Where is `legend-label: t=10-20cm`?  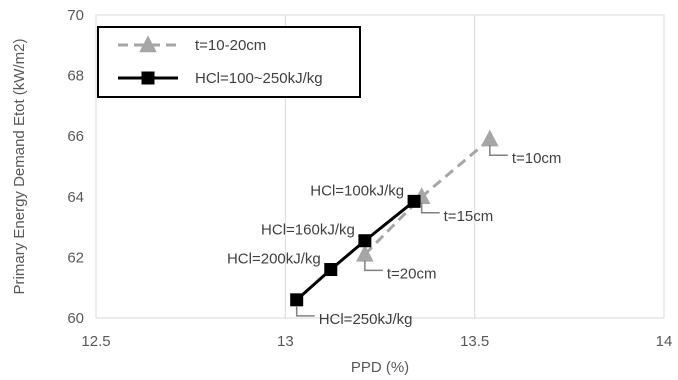
legend-label: t=10-20cm is located at coordinates (230, 45).